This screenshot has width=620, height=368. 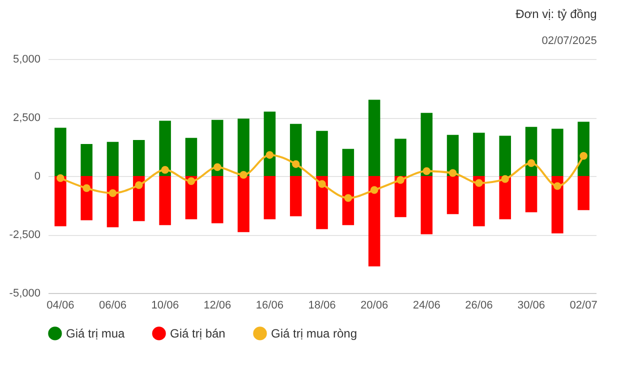 I want to click on x-tick-label: 24/06, so click(x=426, y=306).